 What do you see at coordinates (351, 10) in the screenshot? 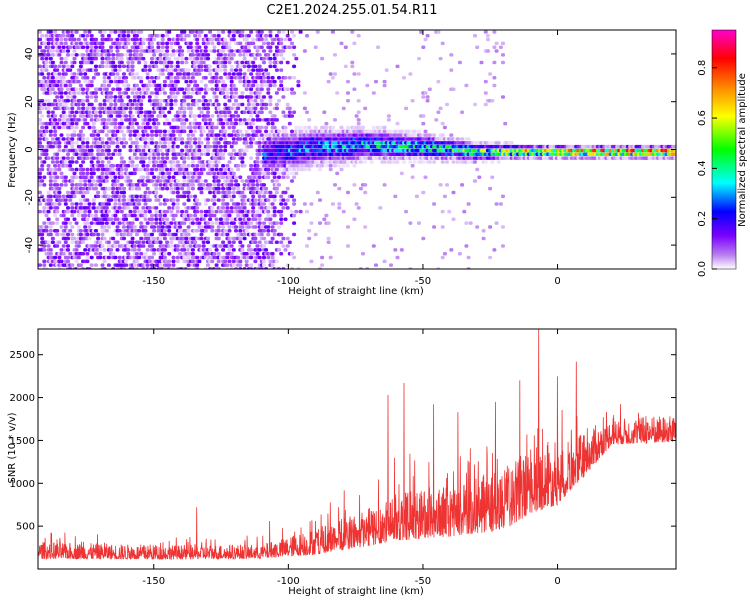
I see `chart-title: C2E1.2024.255.01.54.R11` at bounding box center [351, 10].